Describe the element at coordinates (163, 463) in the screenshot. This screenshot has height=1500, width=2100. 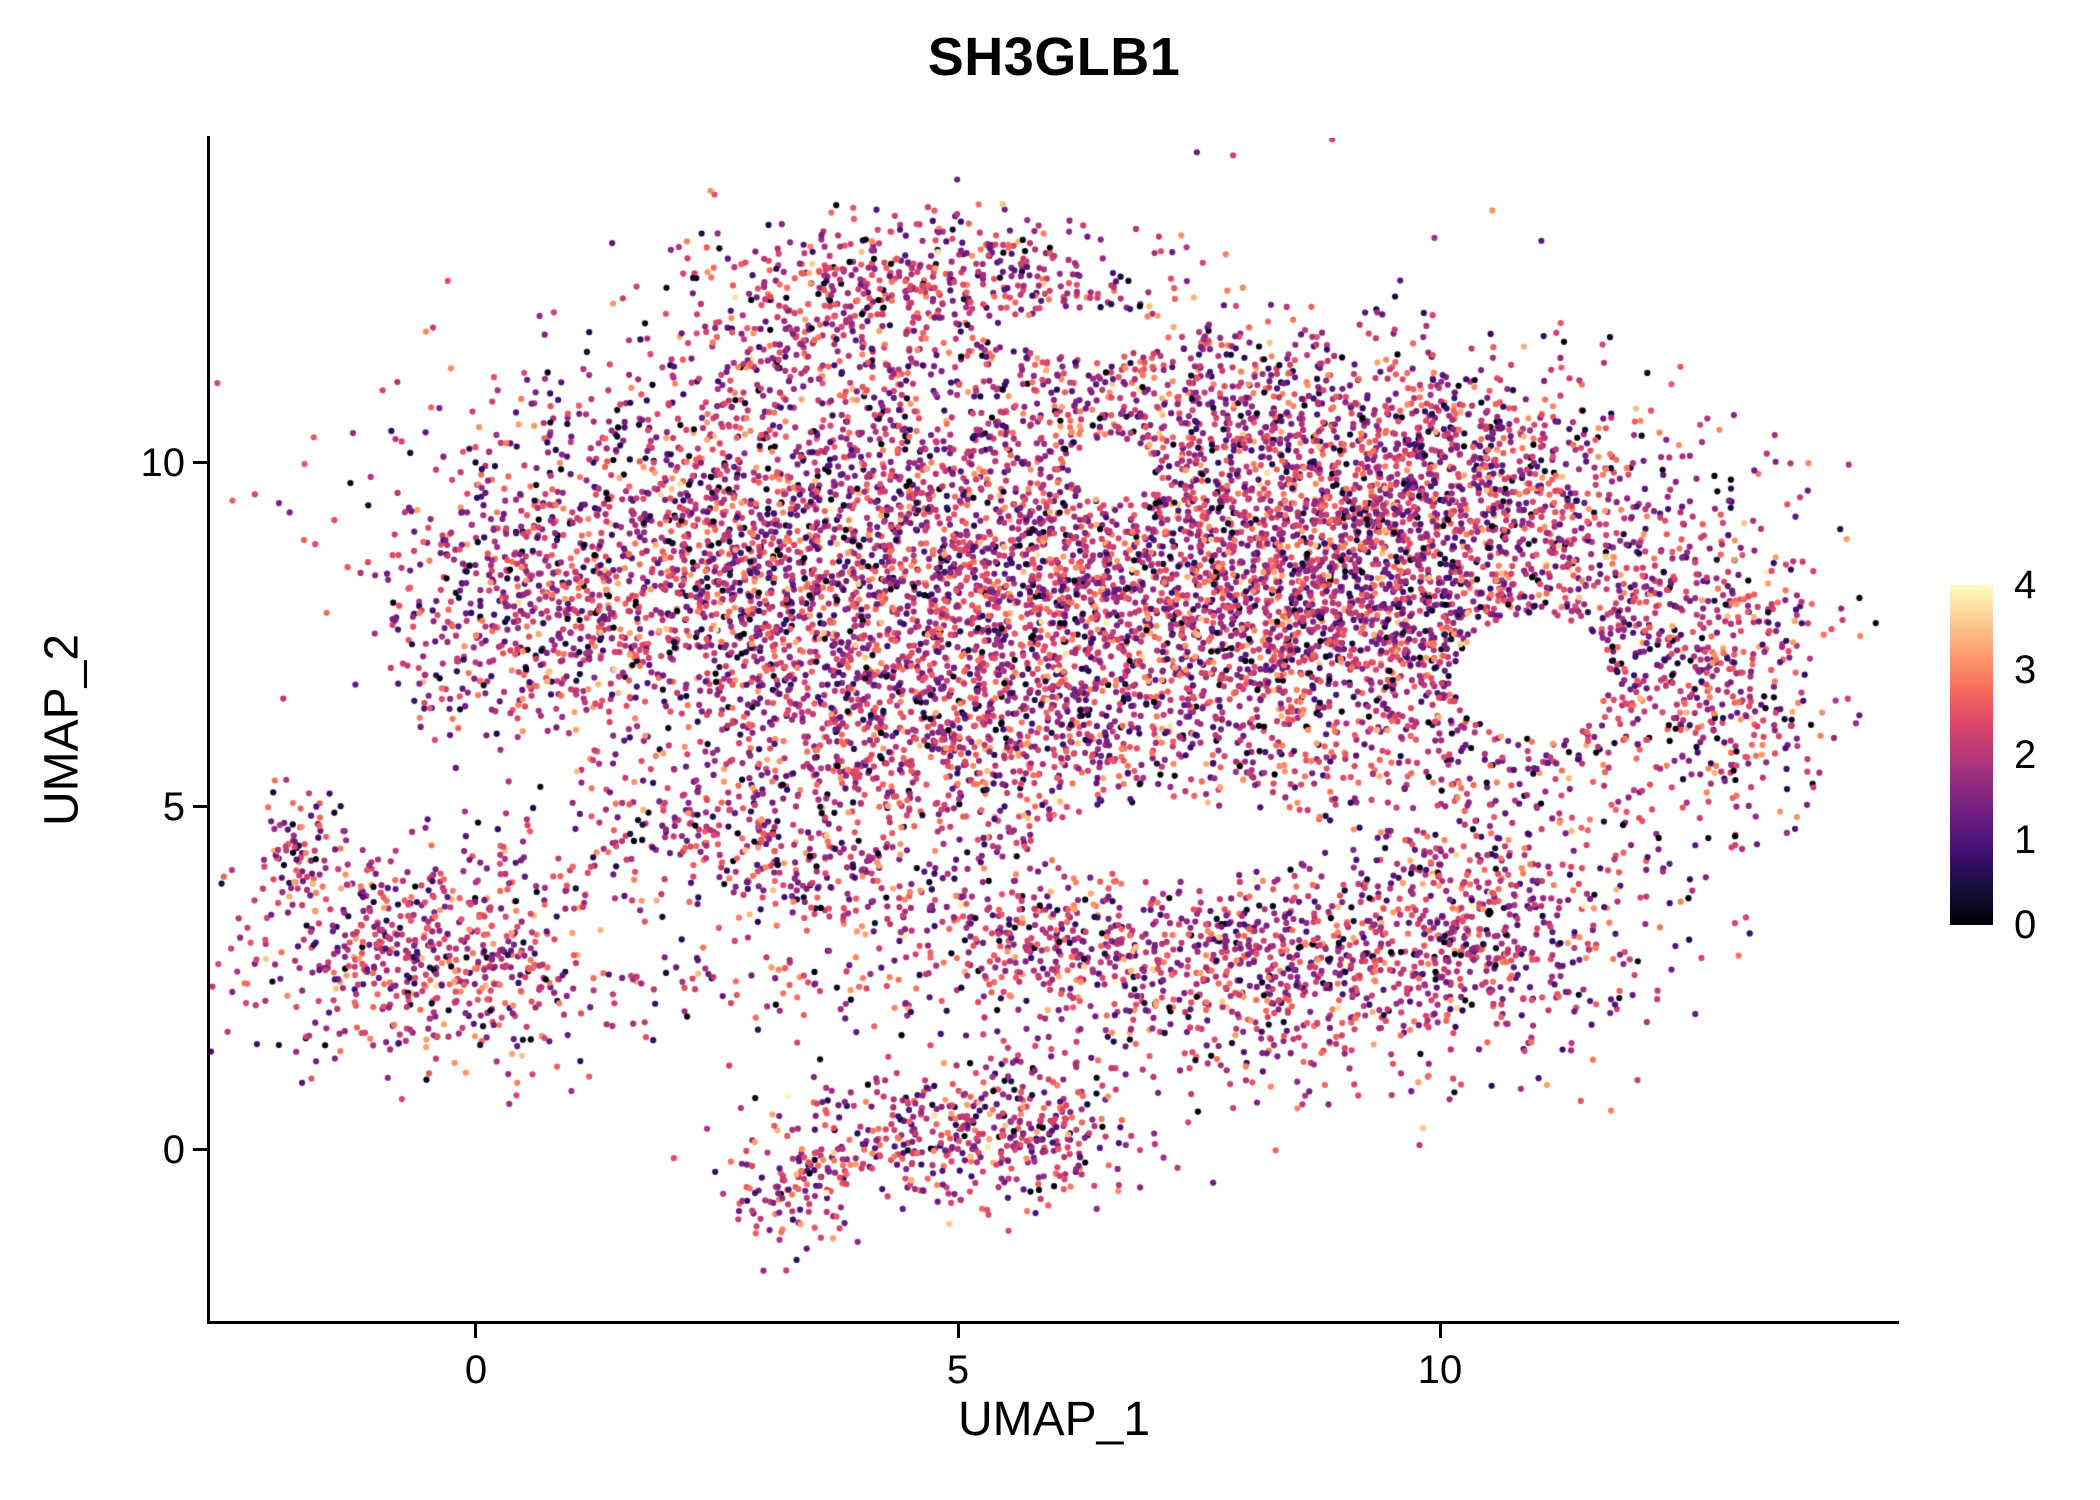
I see `y-tick-label-10: 10` at that location.